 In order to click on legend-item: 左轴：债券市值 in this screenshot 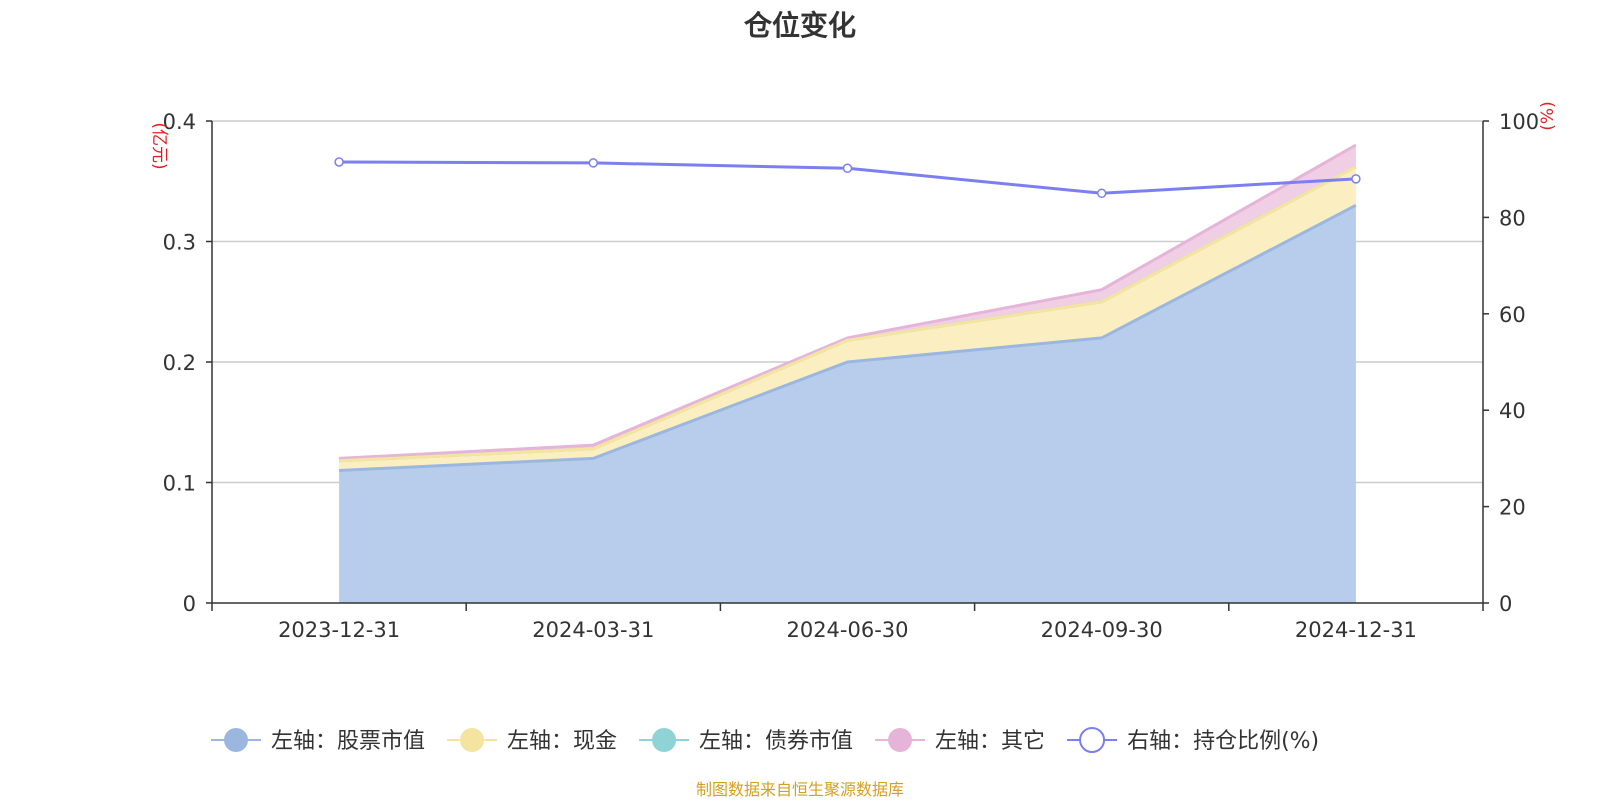, I will do `click(746, 741)`.